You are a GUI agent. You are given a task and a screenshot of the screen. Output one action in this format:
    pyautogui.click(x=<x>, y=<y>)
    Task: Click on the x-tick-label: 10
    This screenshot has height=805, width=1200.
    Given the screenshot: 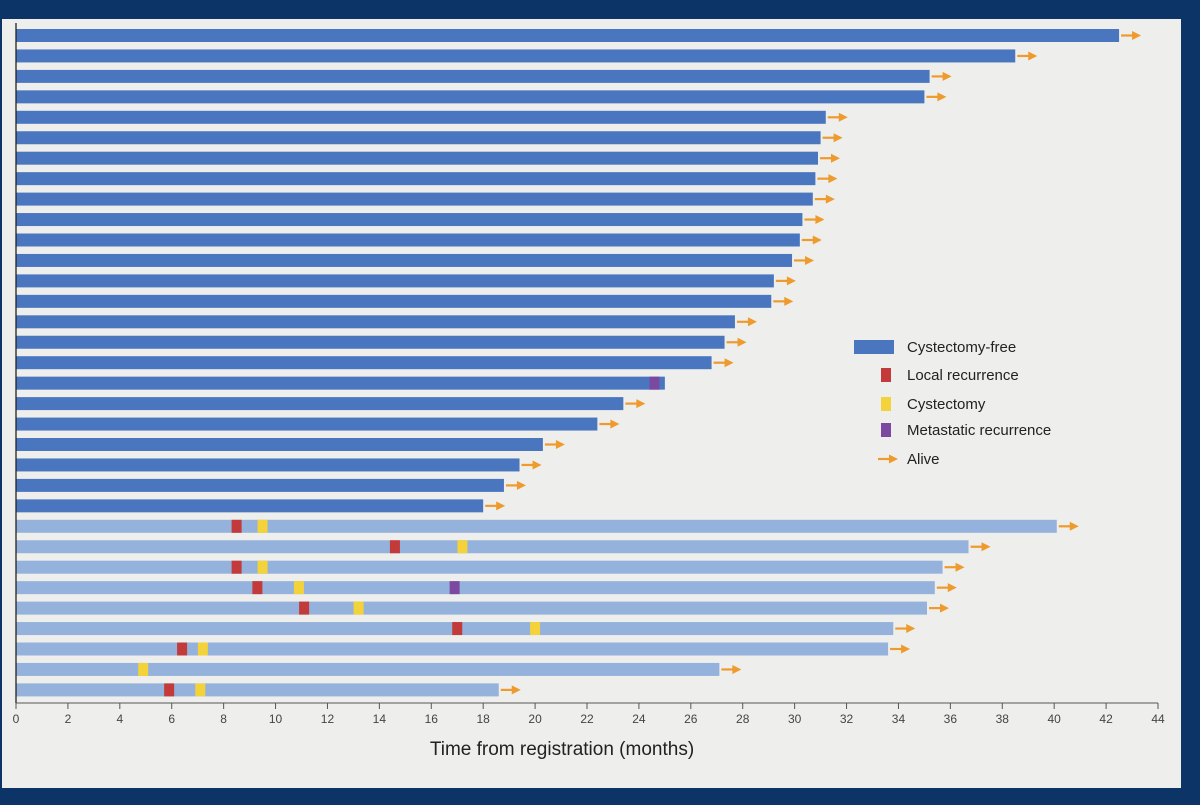 What is the action you would take?
    pyautogui.click(x=276, y=719)
    